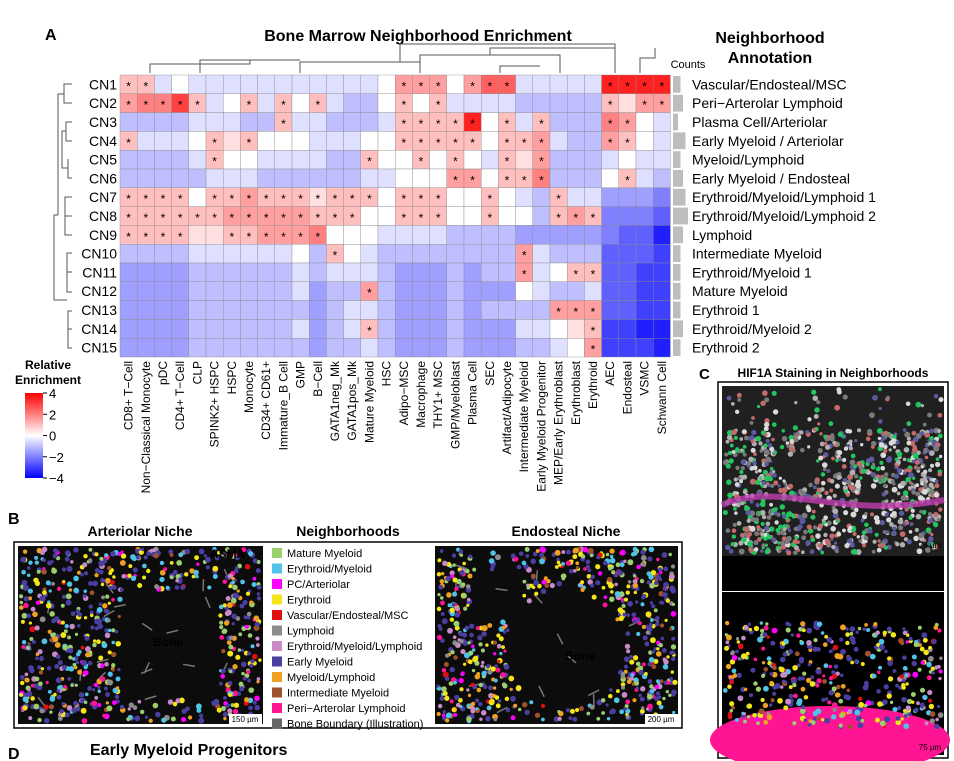 This screenshot has height=761, width=954. I want to click on image-label: Bone, so click(580, 656).